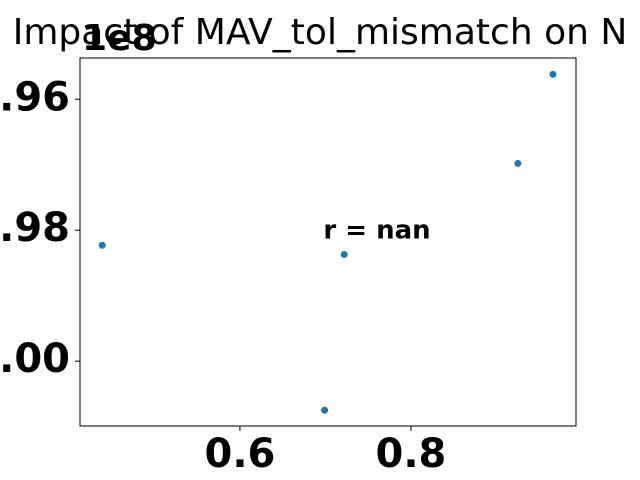 This screenshot has width=640, height=480. I want to click on x-tick-label: 0.6, so click(239, 454).